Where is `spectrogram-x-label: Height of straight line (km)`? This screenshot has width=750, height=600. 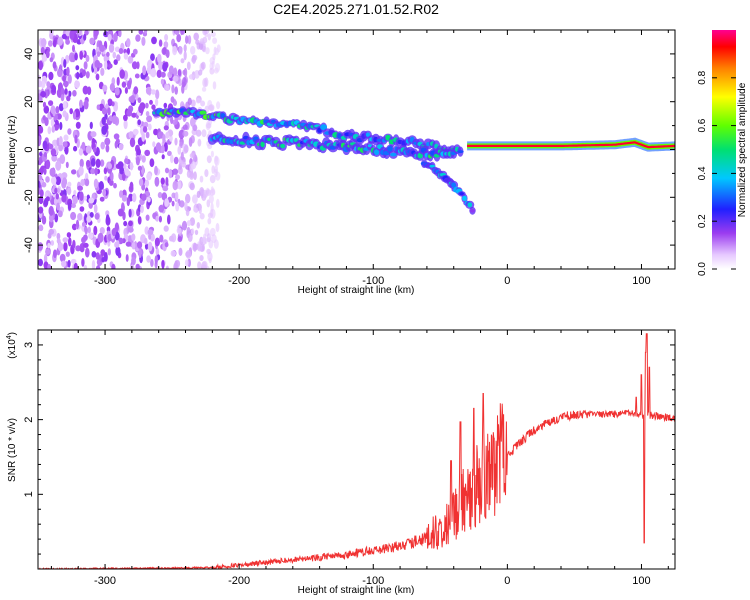 spectrogram-x-label: Height of straight line (km) is located at coordinates (356, 290).